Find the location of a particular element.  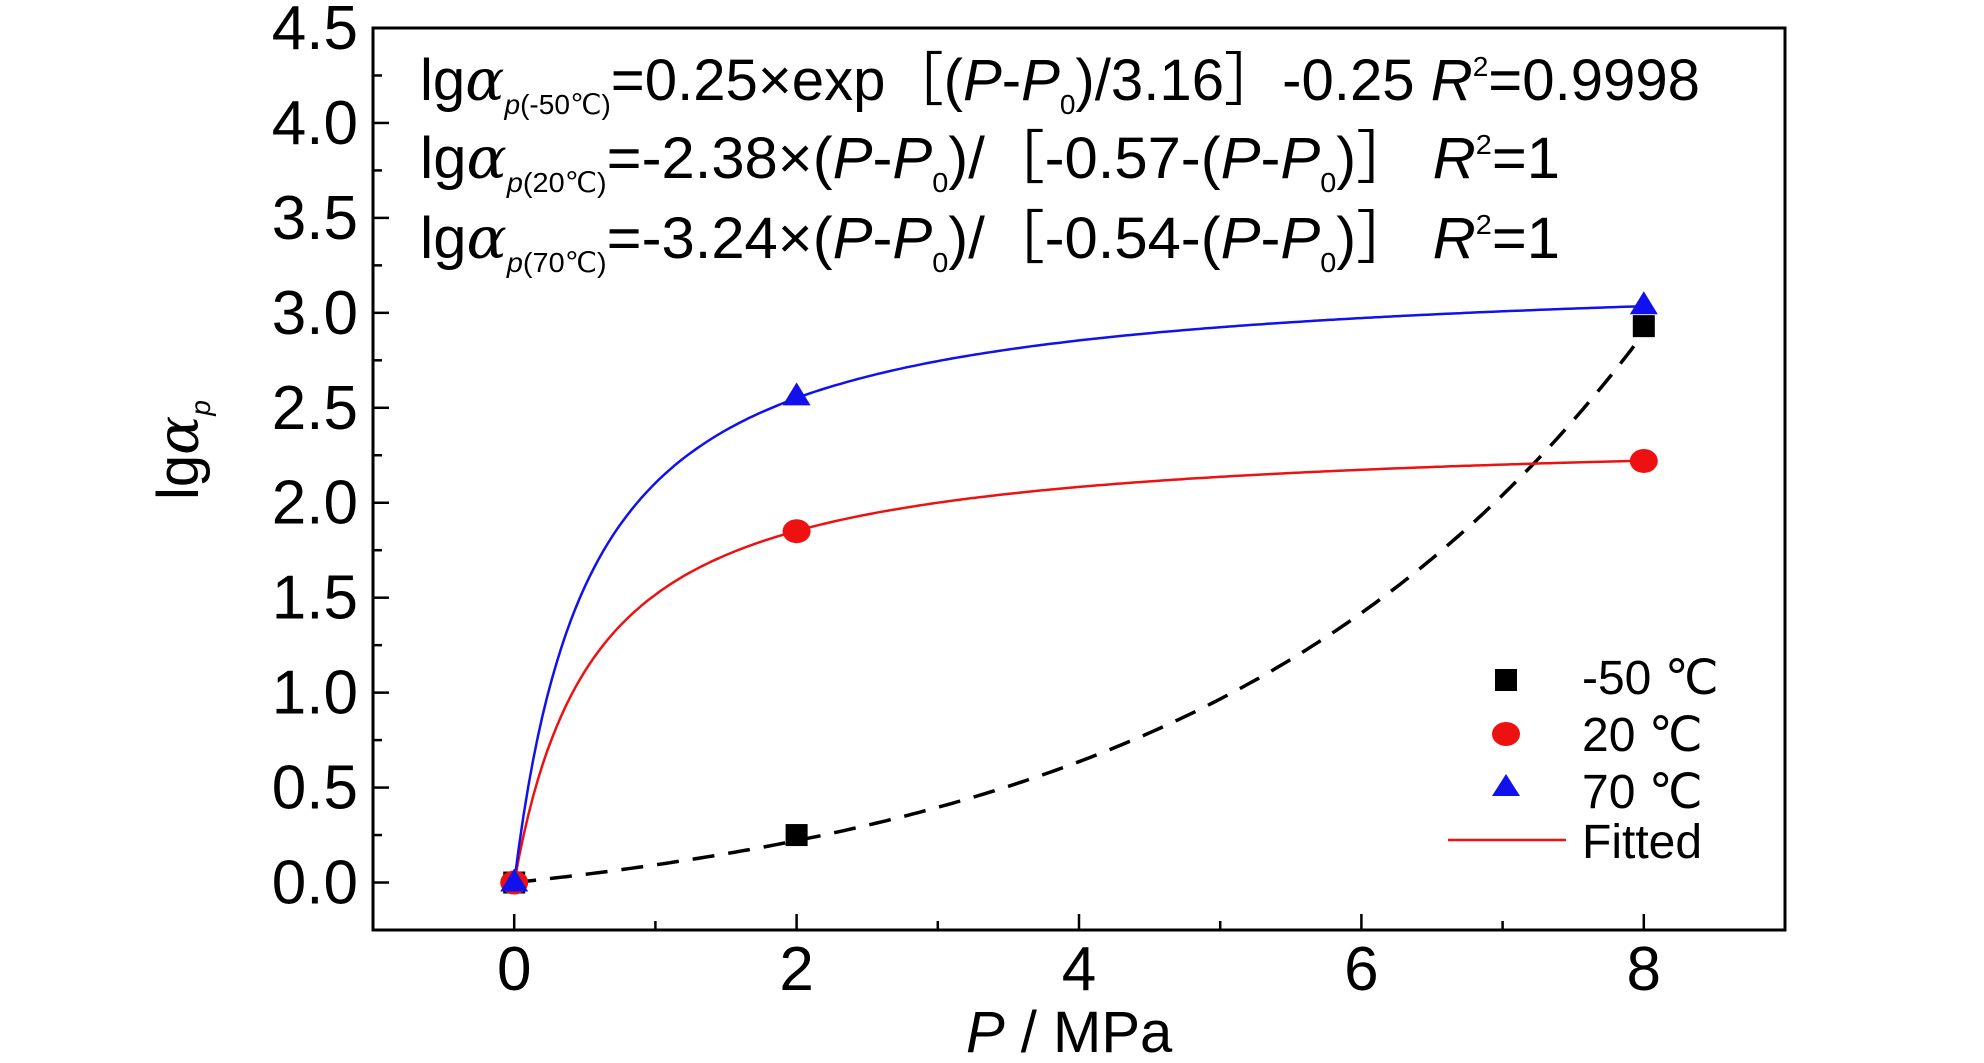

legend: -50 ℃ 20 ℃ 70 ℃ Fitted is located at coordinates (1583, 760).